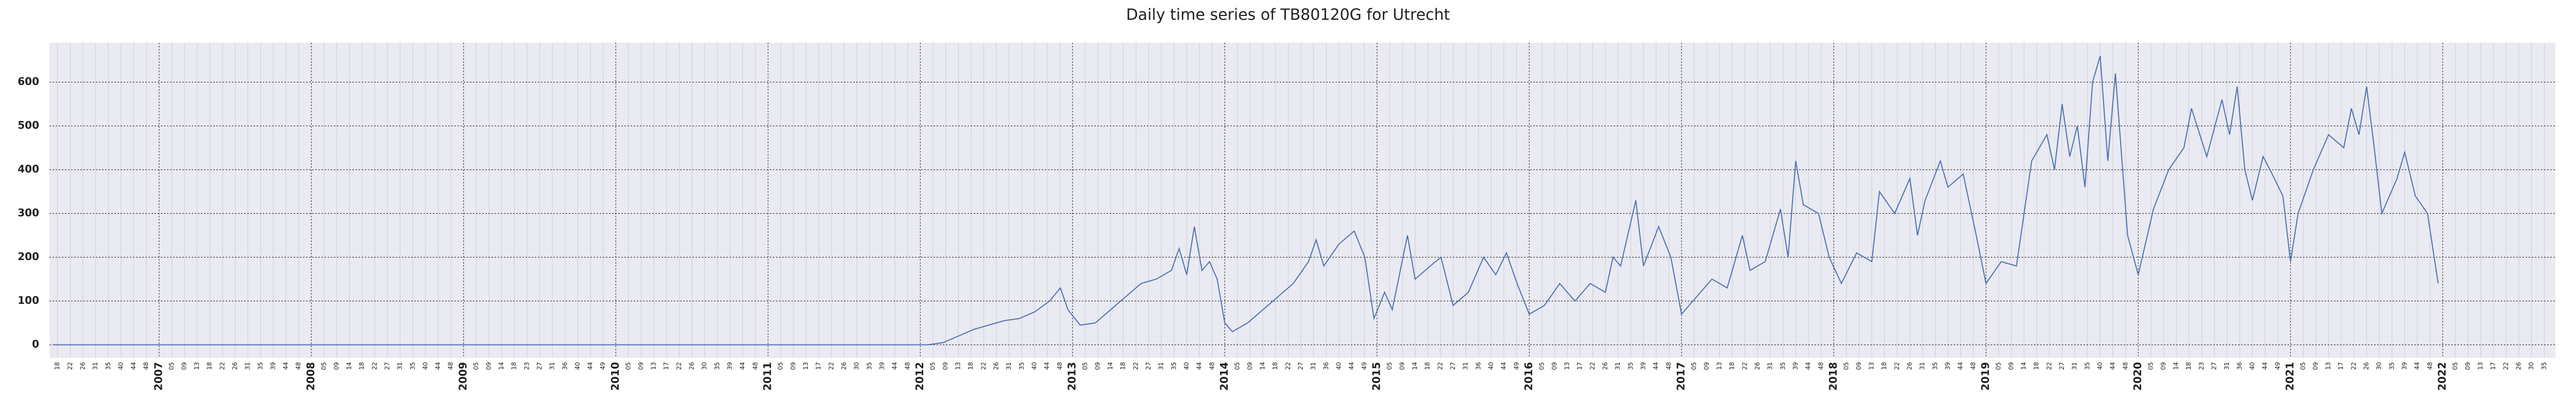  I want to click on y-tick-label: 400, so click(28, 169).